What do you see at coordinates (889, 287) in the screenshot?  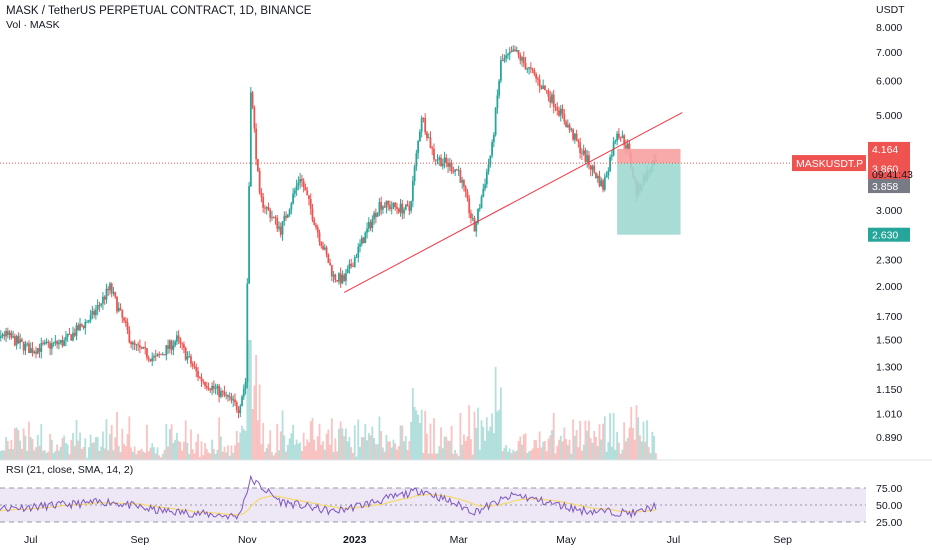 I see `y-tick-label: 2.000` at bounding box center [889, 287].